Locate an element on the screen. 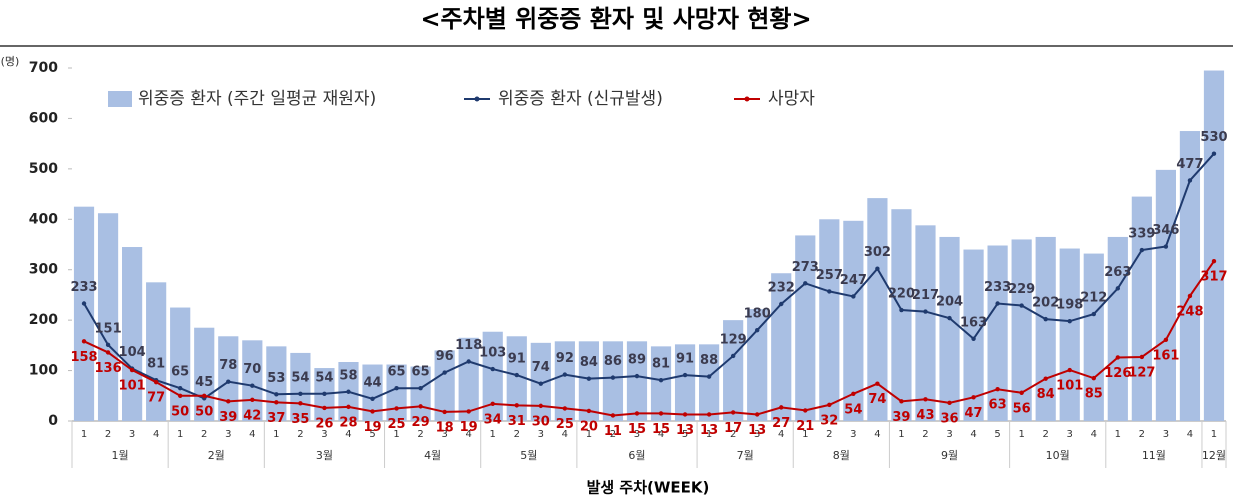 This screenshot has width=1233, height=503. data-label: 18 is located at coordinates (445, 427).